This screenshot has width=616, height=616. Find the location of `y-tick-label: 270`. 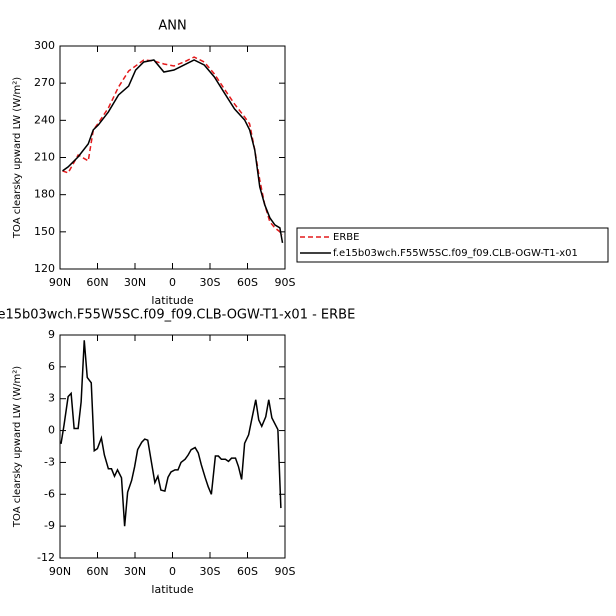

y-tick-label: 270 is located at coordinates (44, 82).